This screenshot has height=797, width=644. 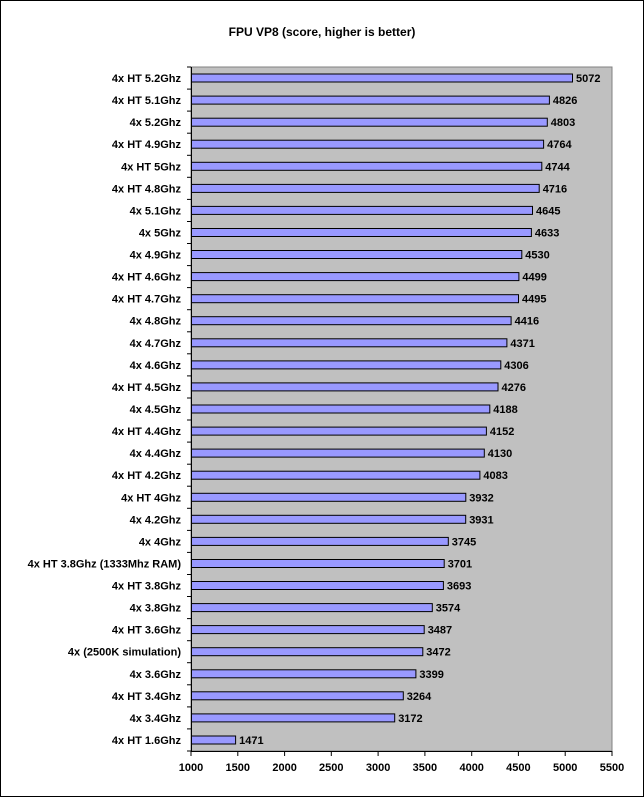 What do you see at coordinates (147, 587) in the screenshot?
I see `category-label: 4x HT 3.8Ghz` at bounding box center [147, 587].